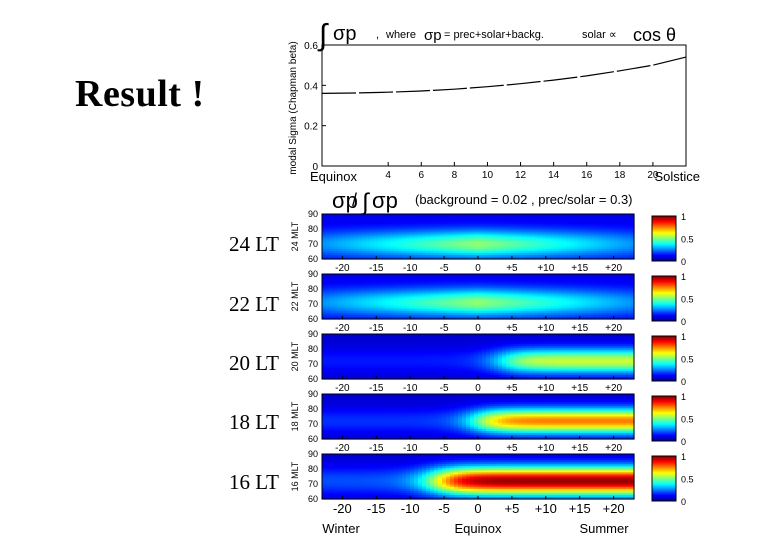 This screenshot has height=540, width=780. I want to click on line-xtick-label: 14, so click(554, 175).